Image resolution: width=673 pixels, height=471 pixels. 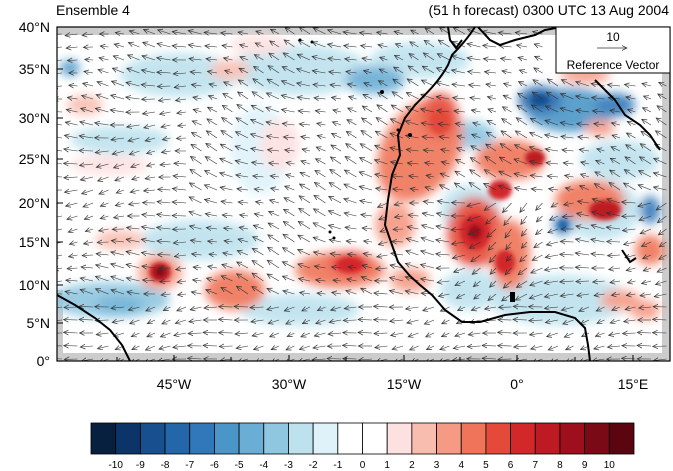 What do you see at coordinates (517, 37) in the screenshot?
I see `mediterranean-coast` at bounding box center [517, 37].